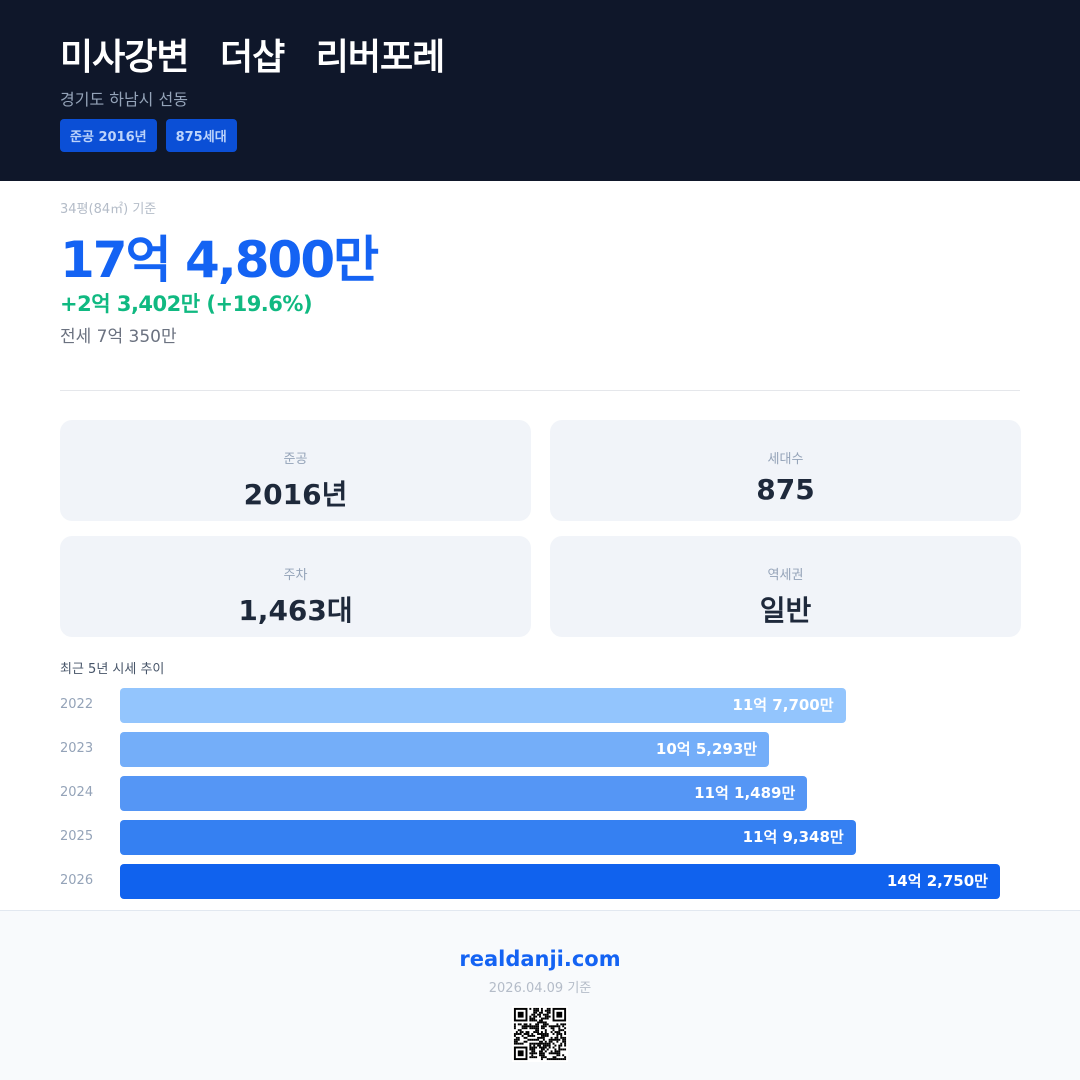 The height and width of the screenshot is (1080, 1080). I want to click on trend-year: 2022, so click(77, 704).